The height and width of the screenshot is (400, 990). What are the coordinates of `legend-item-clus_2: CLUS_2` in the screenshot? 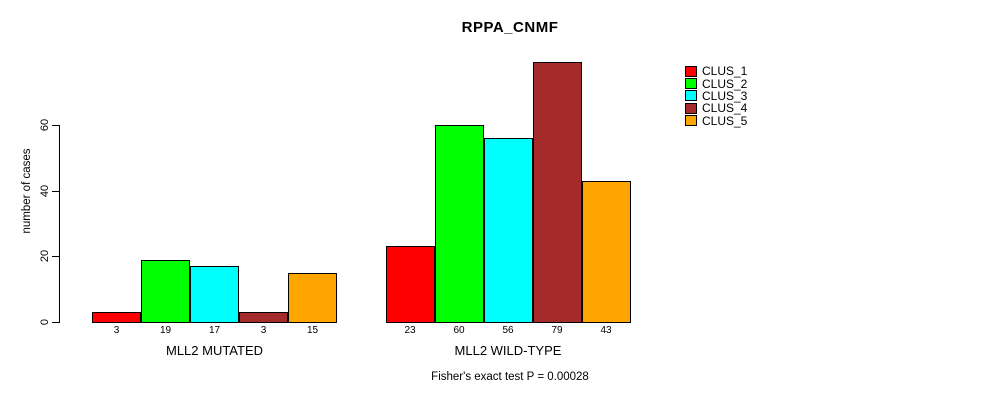 It's located at (716, 83).